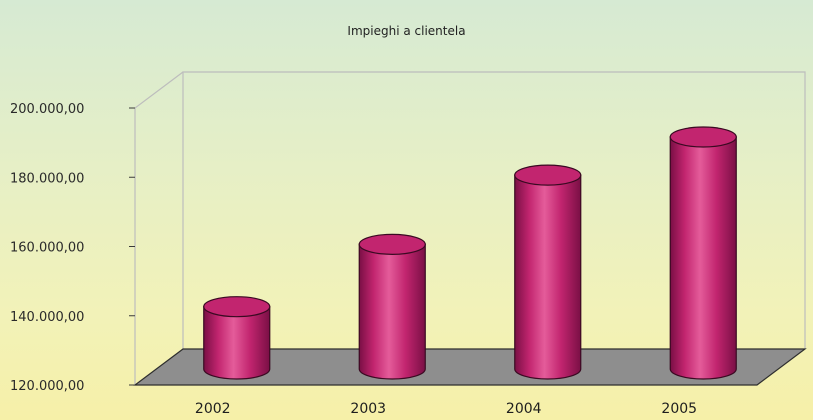 Image resolution: width=813 pixels, height=420 pixels. What do you see at coordinates (47, 178) in the screenshot?
I see `y-tick-label: 180.000,00` at bounding box center [47, 178].